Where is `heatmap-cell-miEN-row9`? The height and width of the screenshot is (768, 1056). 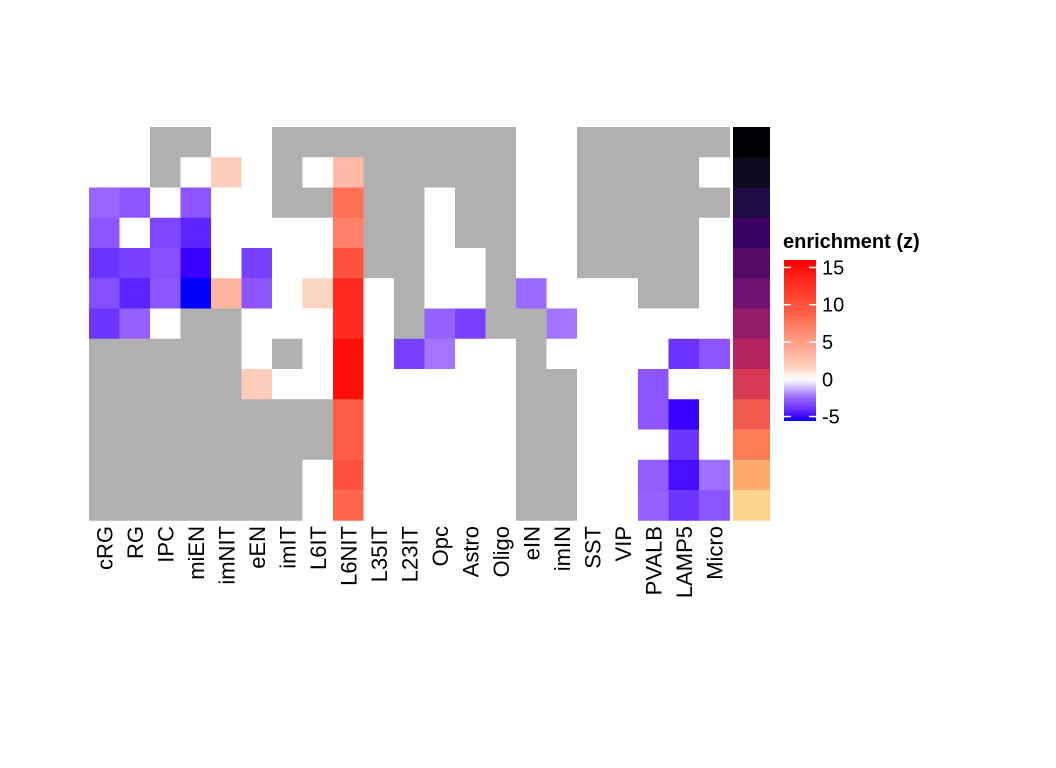
heatmap-cell-miEN-row9 is located at coordinates (196, 384).